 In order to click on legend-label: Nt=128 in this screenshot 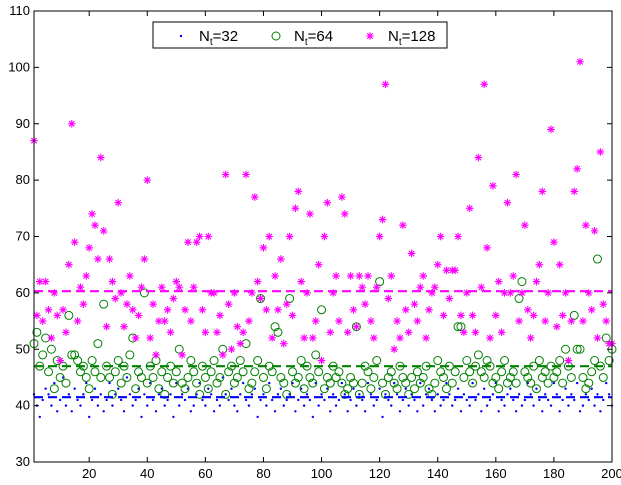, I will do `click(411, 38)`.